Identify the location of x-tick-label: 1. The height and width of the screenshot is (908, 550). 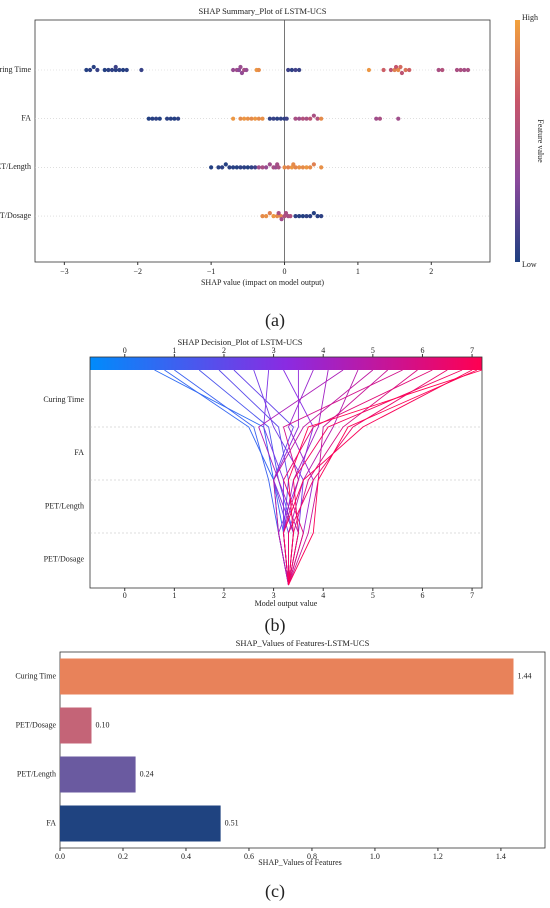
(358, 271).